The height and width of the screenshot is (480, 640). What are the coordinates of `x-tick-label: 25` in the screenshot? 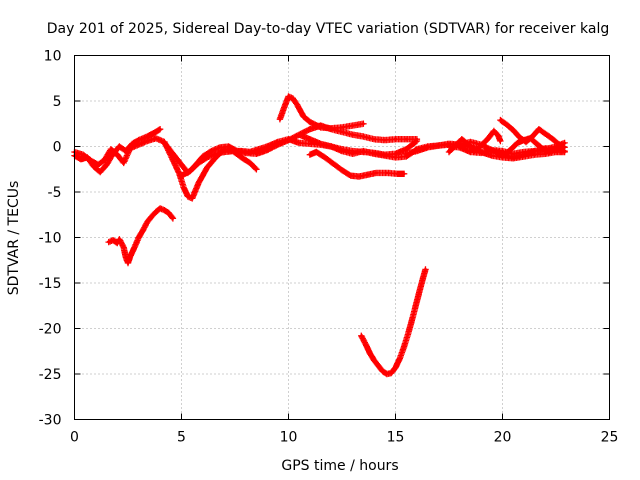 It's located at (610, 438).